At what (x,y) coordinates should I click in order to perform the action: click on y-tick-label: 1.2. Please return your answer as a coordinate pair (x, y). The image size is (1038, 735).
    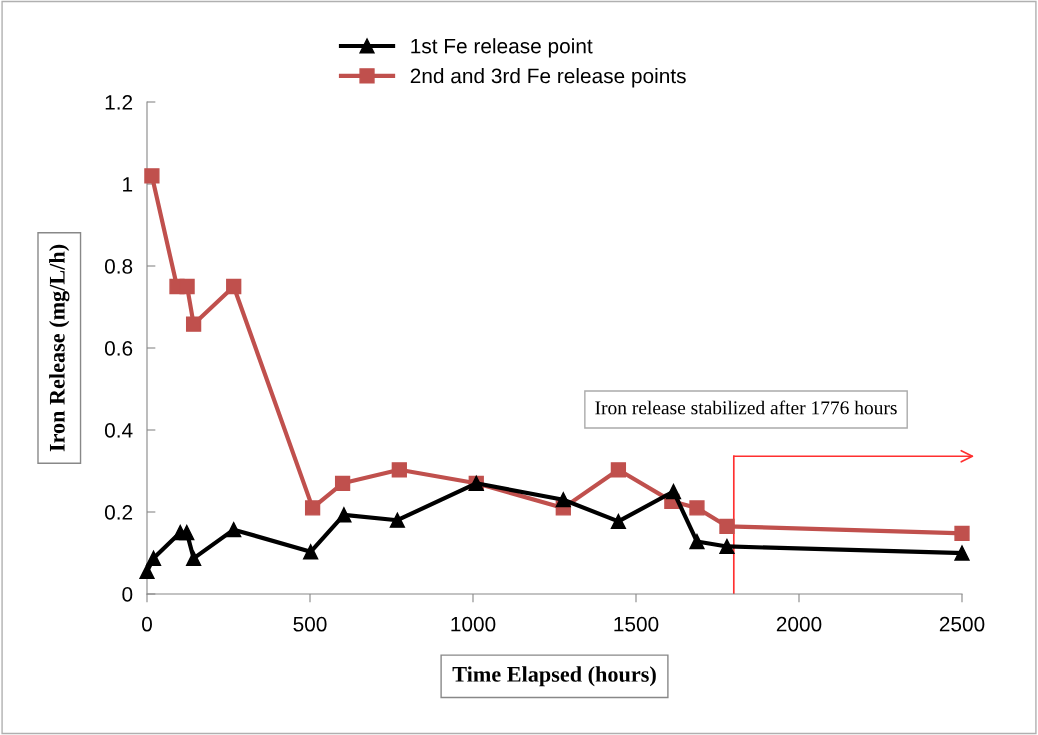
    Looking at the image, I should click on (119, 102).